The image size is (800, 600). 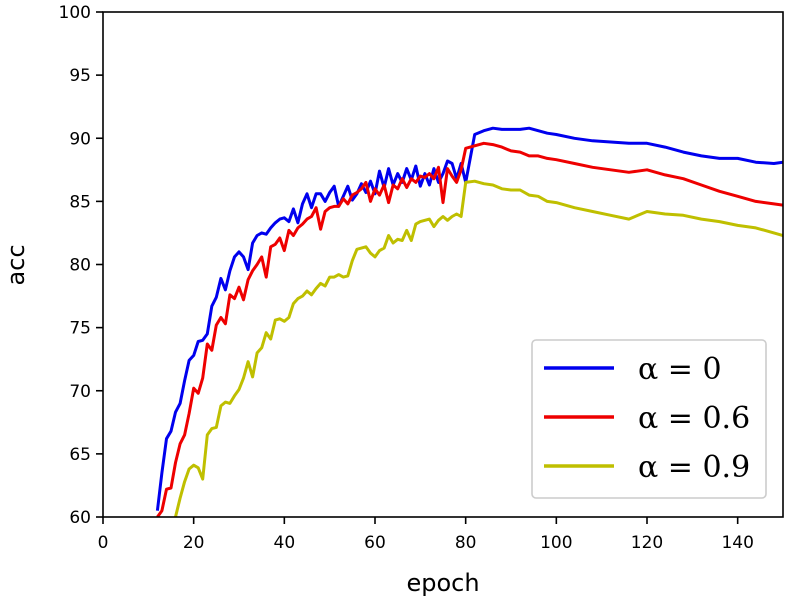 What do you see at coordinates (680, 369) in the screenshot?
I see `legend-label-alpha-0: α = 0` at bounding box center [680, 369].